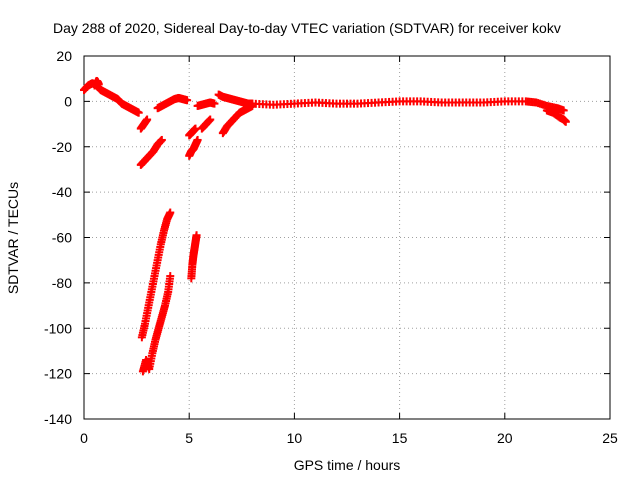 Image resolution: width=640 pixels, height=480 pixels. What do you see at coordinates (347, 465) in the screenshot?
I see `x-axis-label: GPS time / hours` at bounding box center [347, 465].